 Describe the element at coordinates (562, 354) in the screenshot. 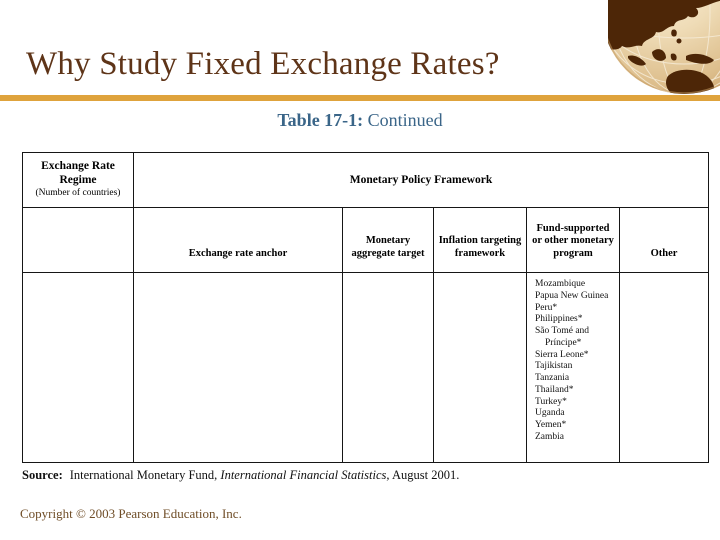

I see `country-item: Sierra Leone*` at that location.